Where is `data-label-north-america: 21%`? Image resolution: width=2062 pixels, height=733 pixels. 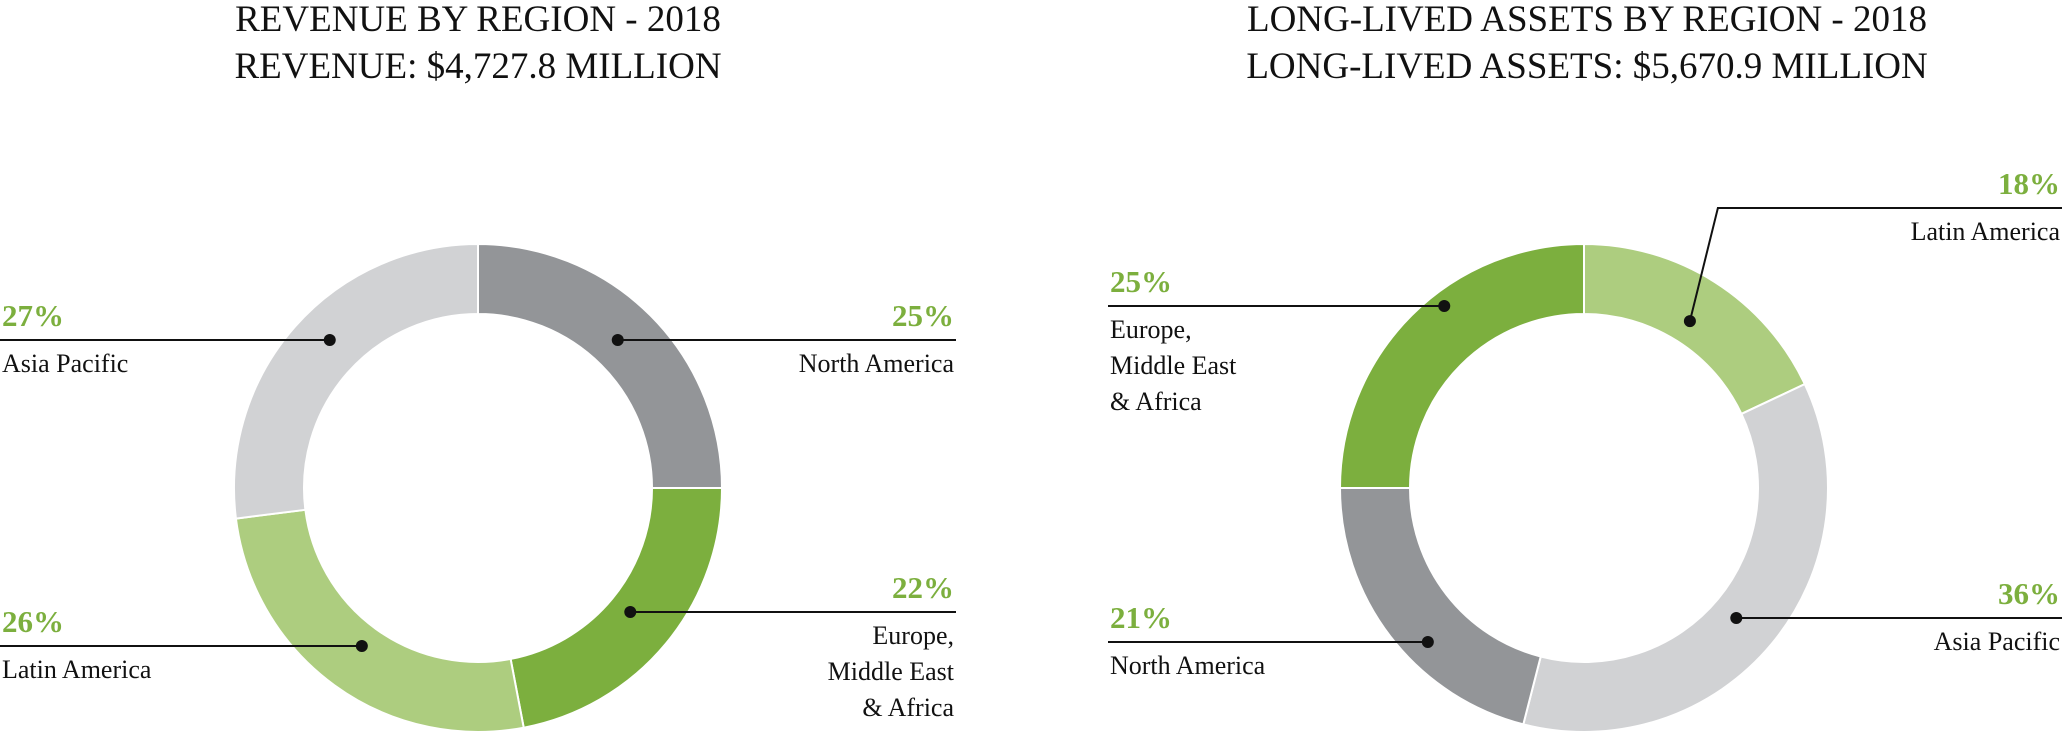 data-label-north-america: 21% is located at coordinates (1141, 617).